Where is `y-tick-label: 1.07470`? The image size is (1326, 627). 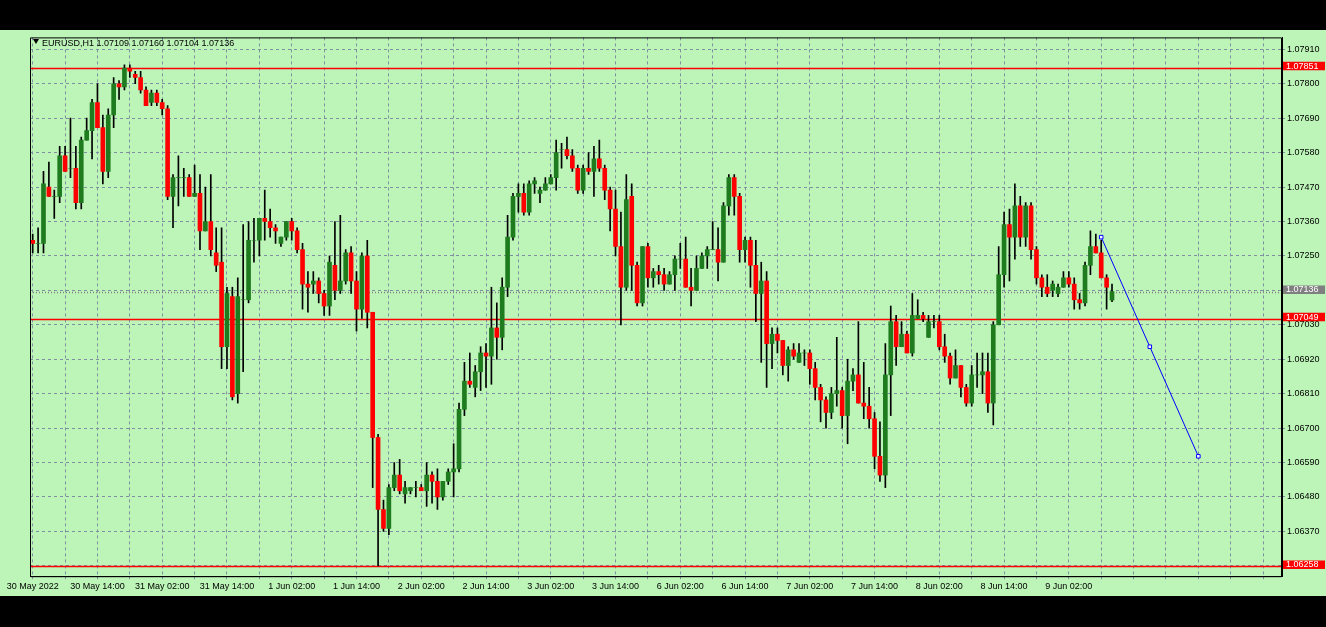
y-tick-label: 1.07470 is located at coordinates (1303, 186).